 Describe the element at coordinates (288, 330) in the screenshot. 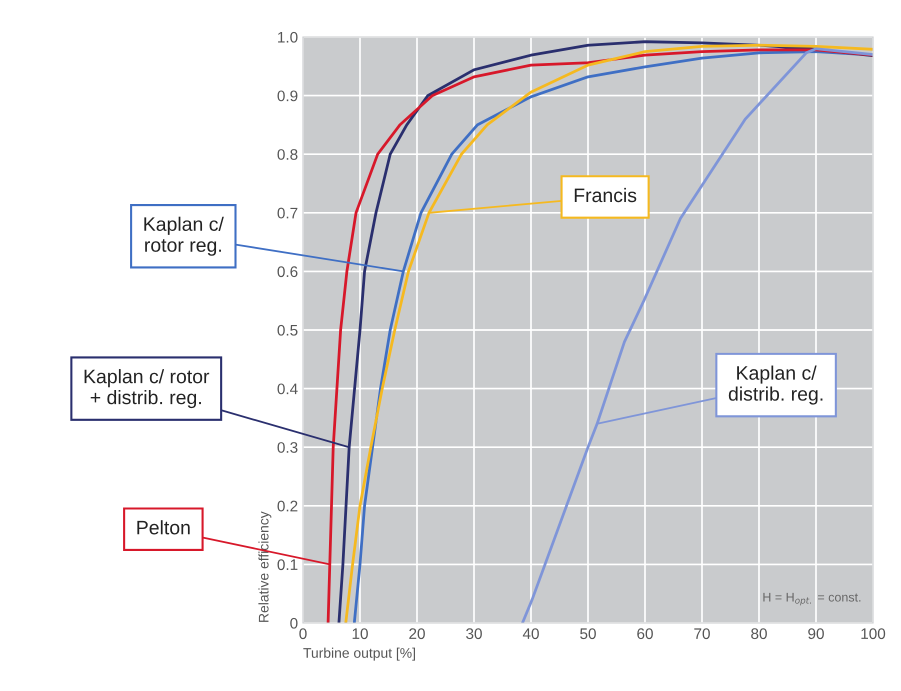

I see `y-tick-label: 0.5` at that location.